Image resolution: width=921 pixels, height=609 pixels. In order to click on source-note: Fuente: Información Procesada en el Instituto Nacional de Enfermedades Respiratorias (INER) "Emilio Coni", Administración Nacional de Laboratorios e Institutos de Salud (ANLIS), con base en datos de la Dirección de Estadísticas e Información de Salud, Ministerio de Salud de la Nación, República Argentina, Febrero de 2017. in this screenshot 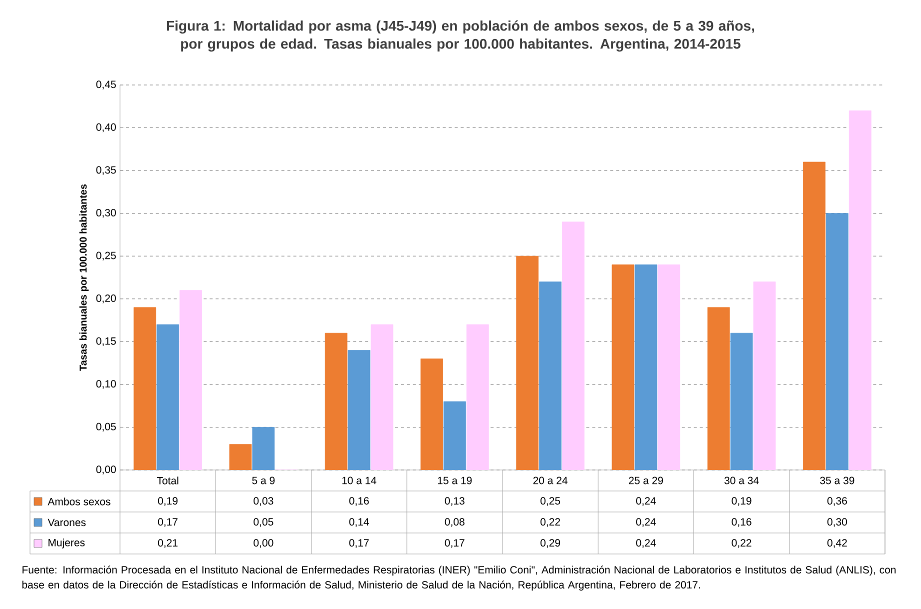, I will do `click(459, 578)`.